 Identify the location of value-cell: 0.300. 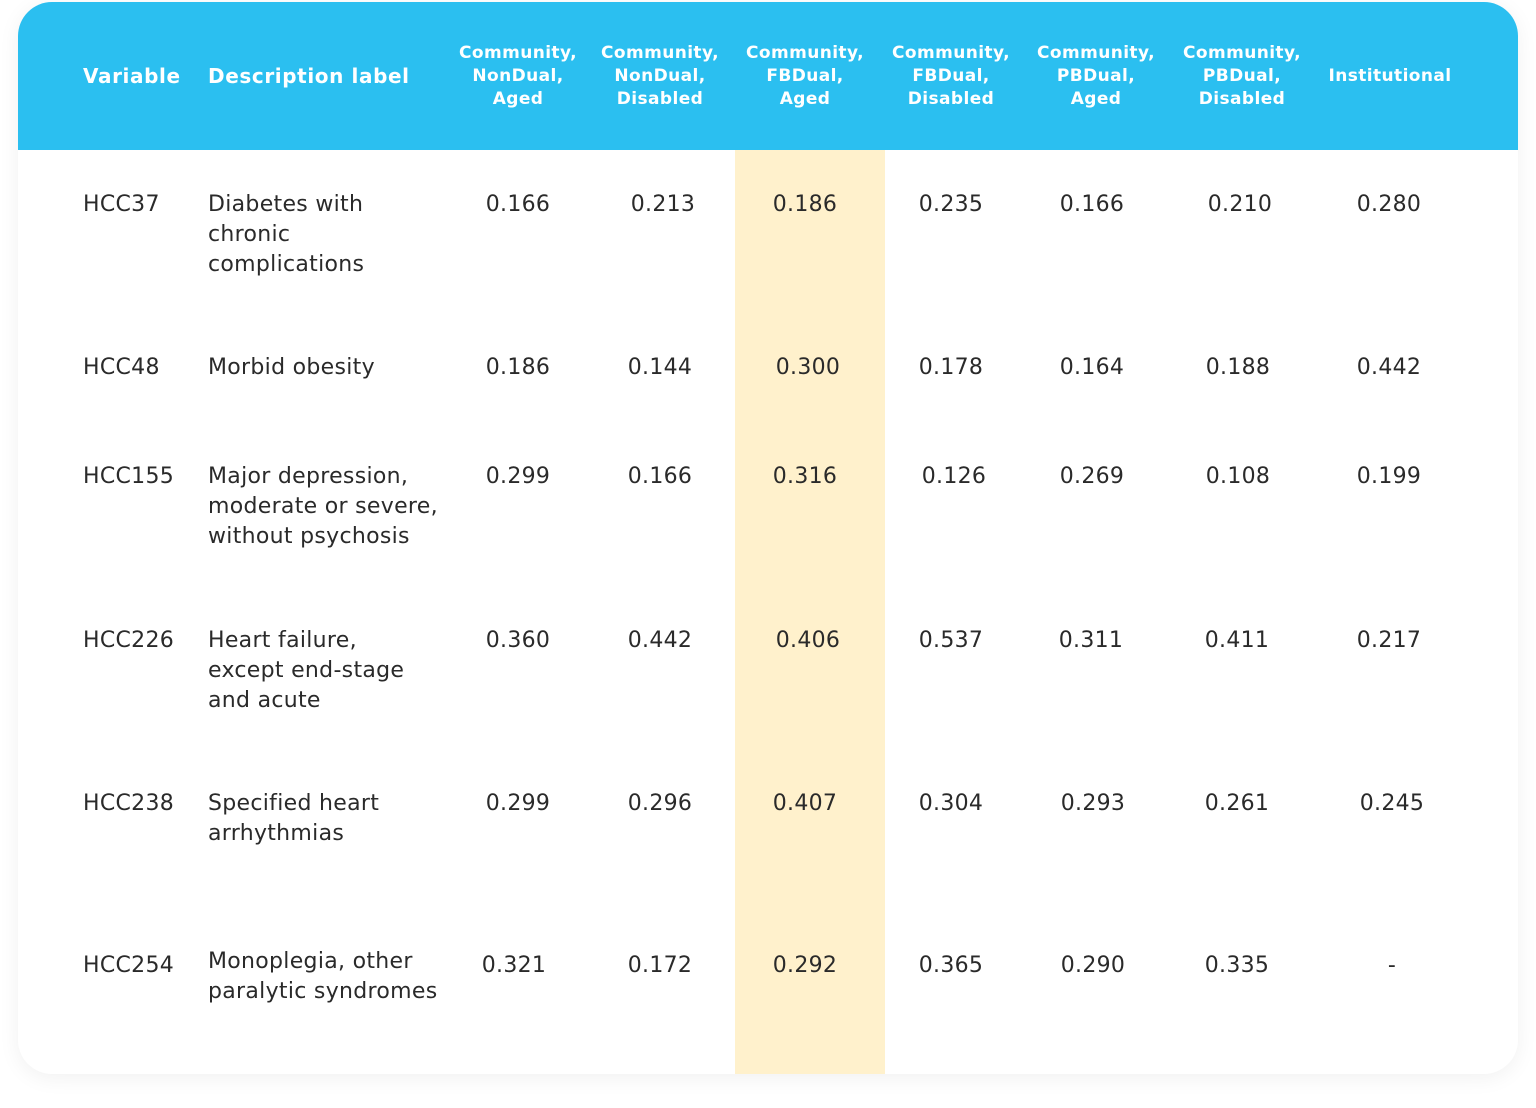
(808, 367).